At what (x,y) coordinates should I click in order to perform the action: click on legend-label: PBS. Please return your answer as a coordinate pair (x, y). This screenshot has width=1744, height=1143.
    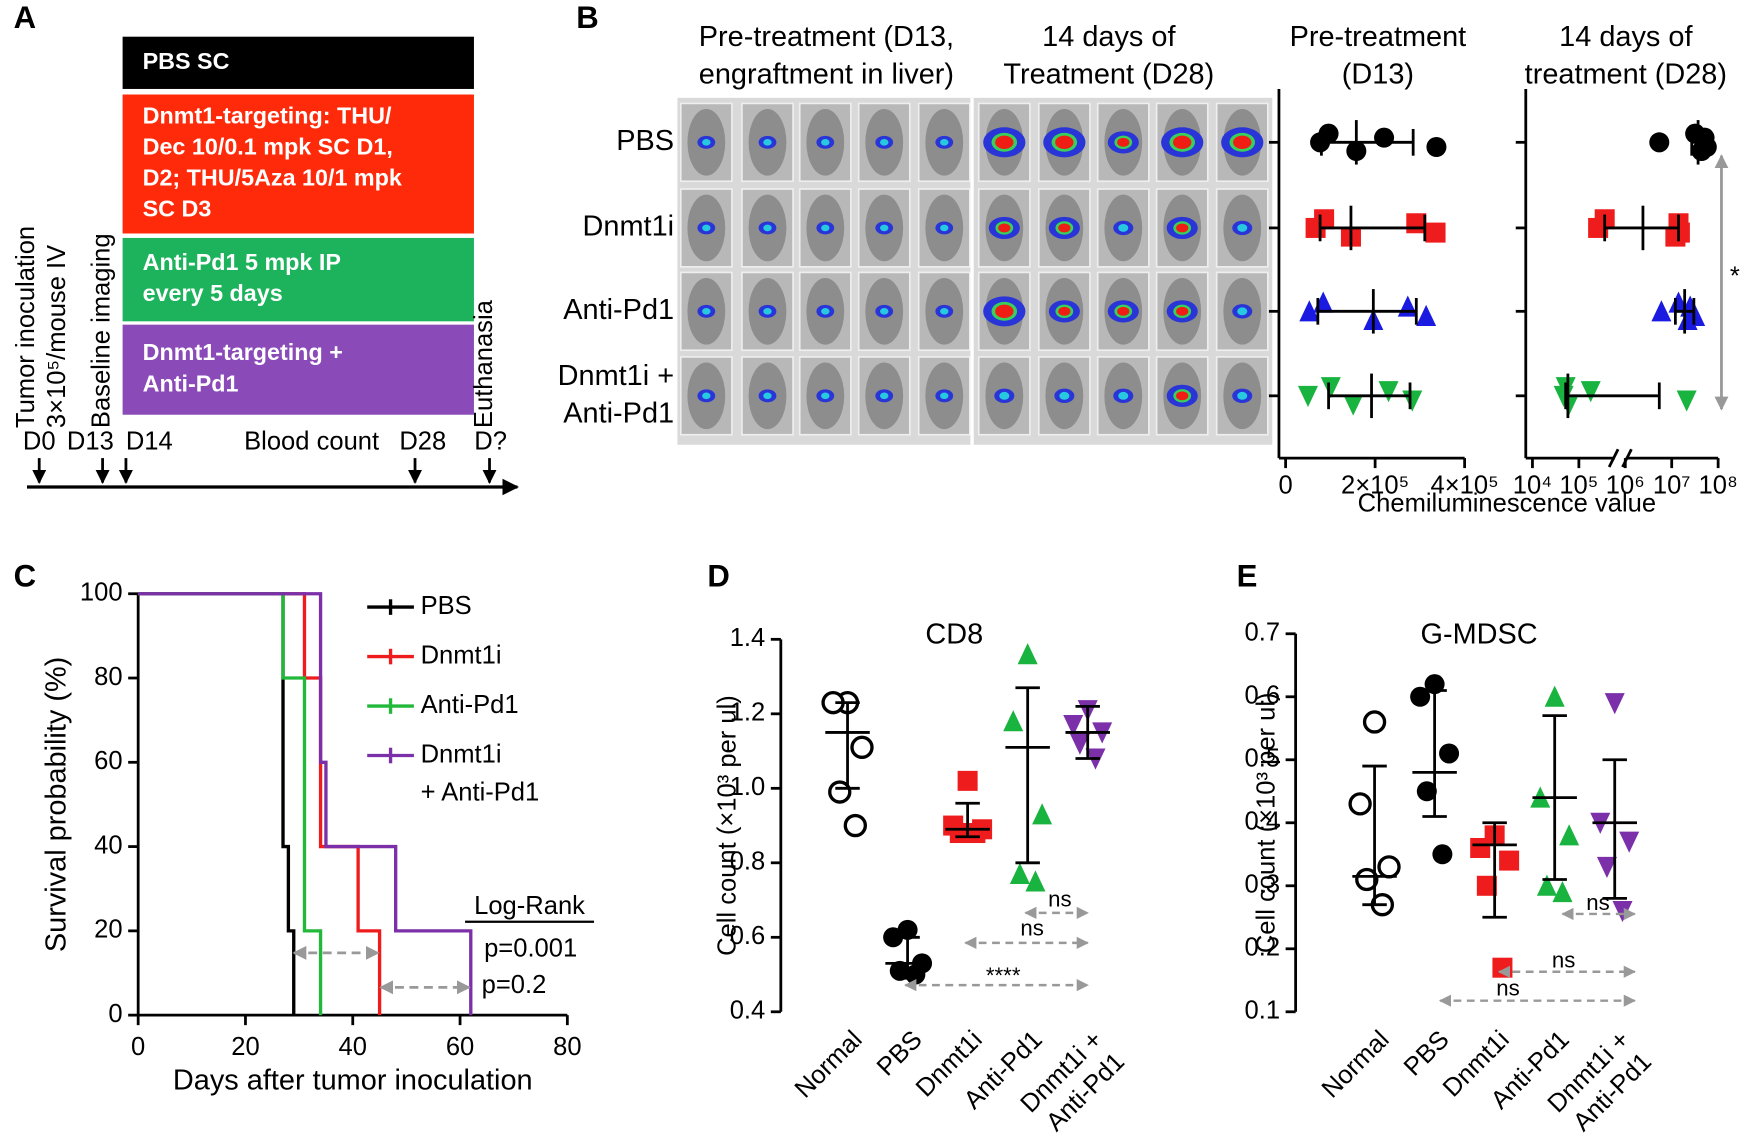
    Looking at the image, I should click on (446, 606).